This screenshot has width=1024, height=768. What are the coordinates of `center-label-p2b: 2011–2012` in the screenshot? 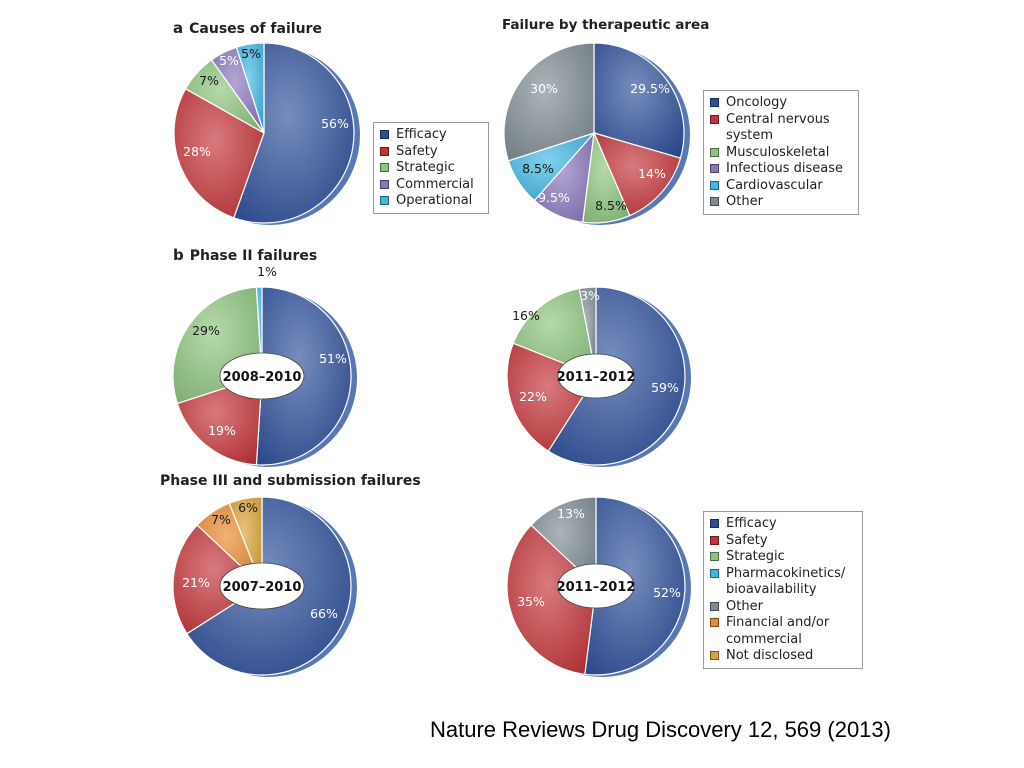 It's located at (596, 377).